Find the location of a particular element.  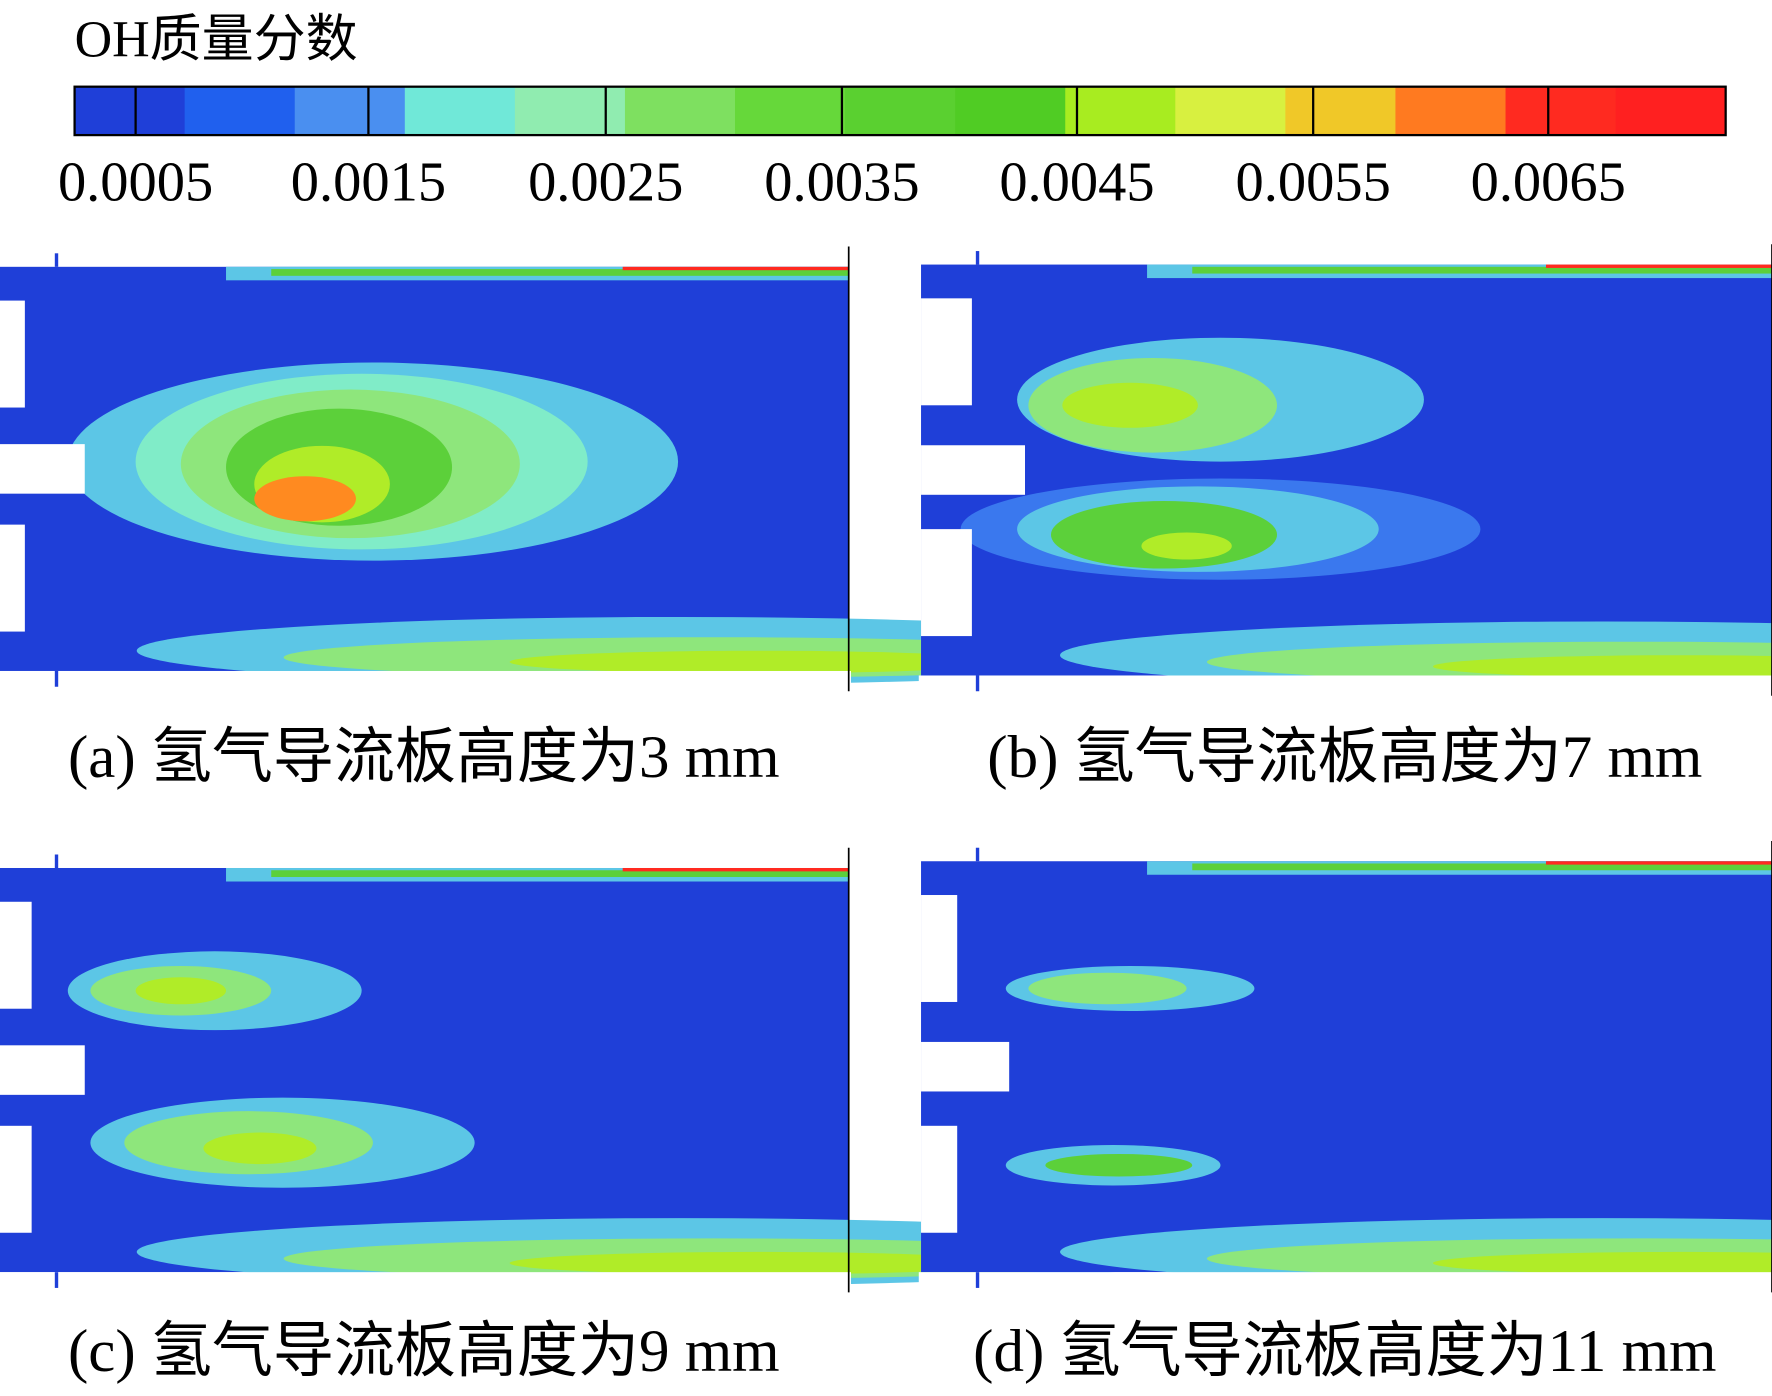

colorbar-tick-label: 0.0055 is located at coordinates (1313, 182).